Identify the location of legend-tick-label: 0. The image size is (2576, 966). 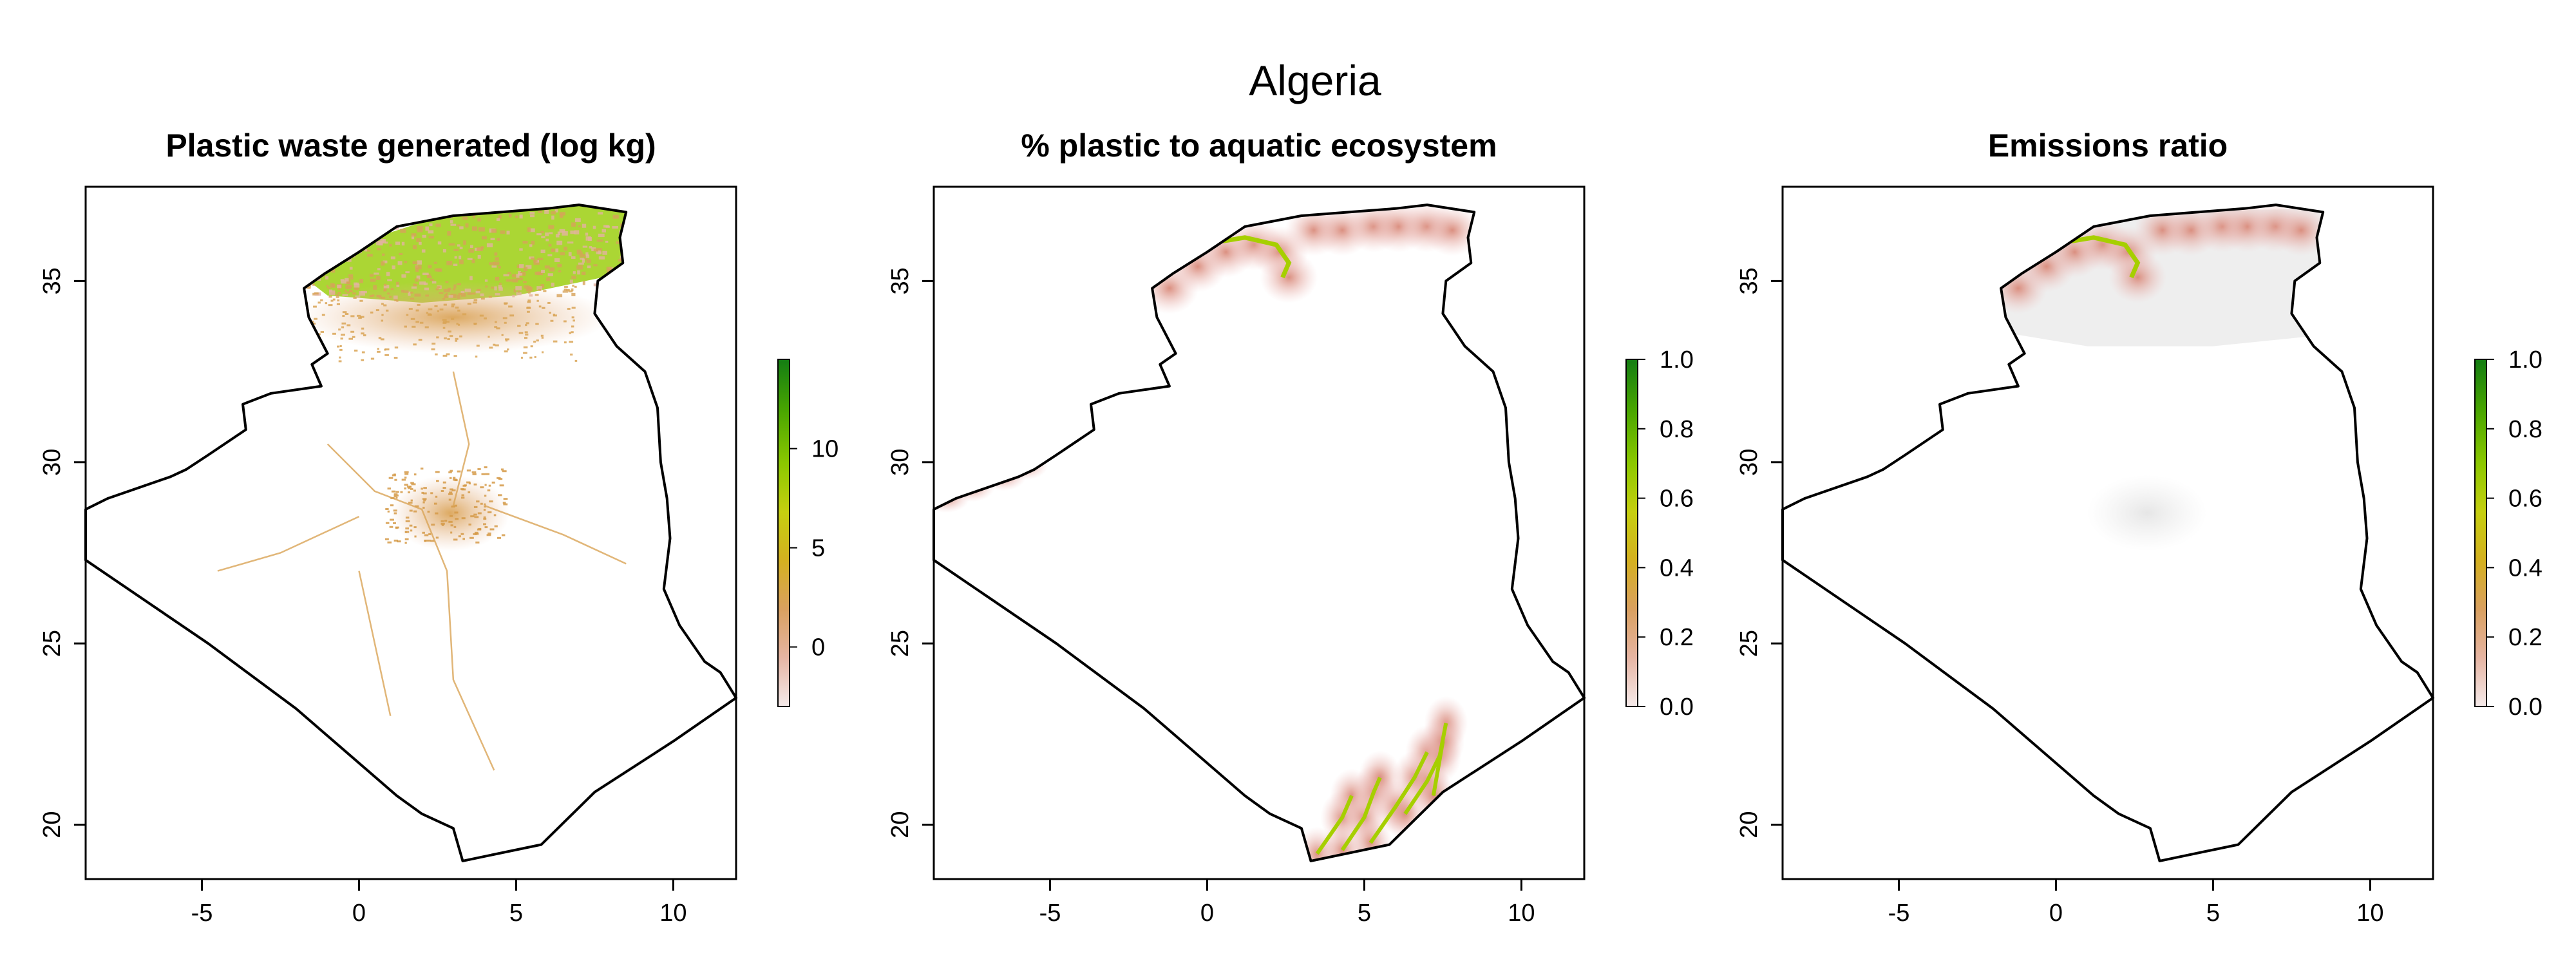
(818, 647).